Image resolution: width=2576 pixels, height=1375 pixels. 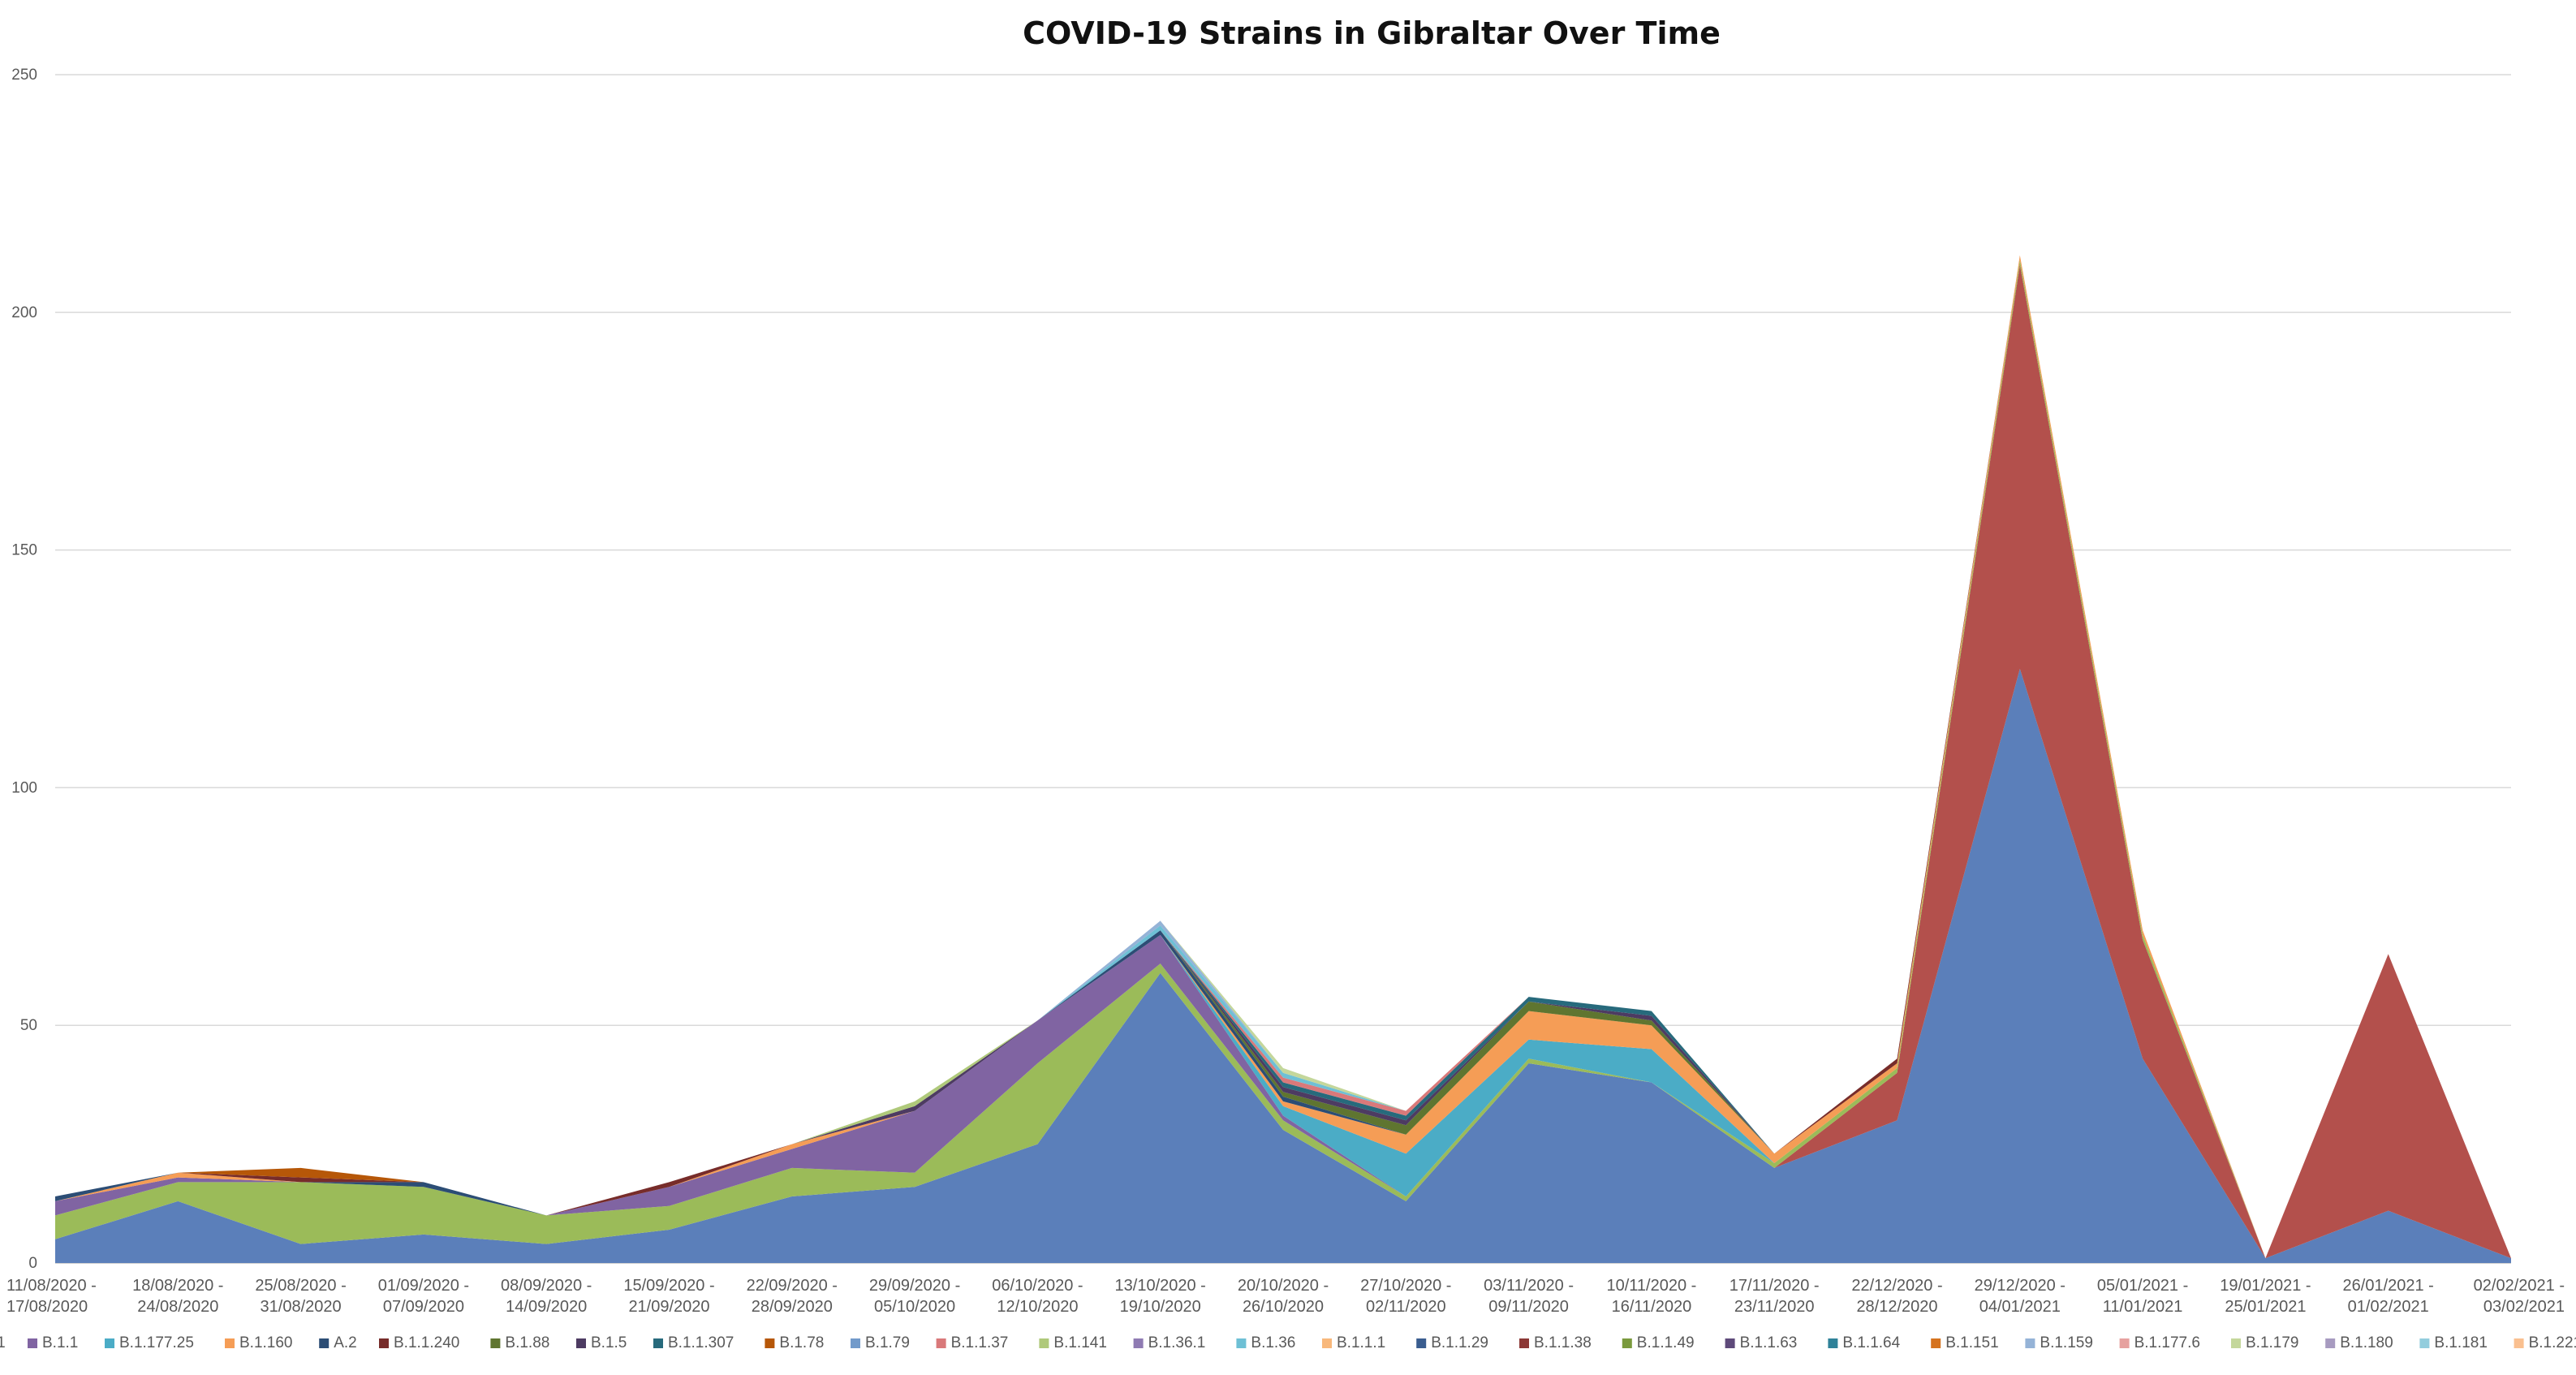 What do you see at coordinates (1774, 1307) in the screenshot?
I see `x-tick-label: 23/11/2020` at bounding box center [1774, 1307].